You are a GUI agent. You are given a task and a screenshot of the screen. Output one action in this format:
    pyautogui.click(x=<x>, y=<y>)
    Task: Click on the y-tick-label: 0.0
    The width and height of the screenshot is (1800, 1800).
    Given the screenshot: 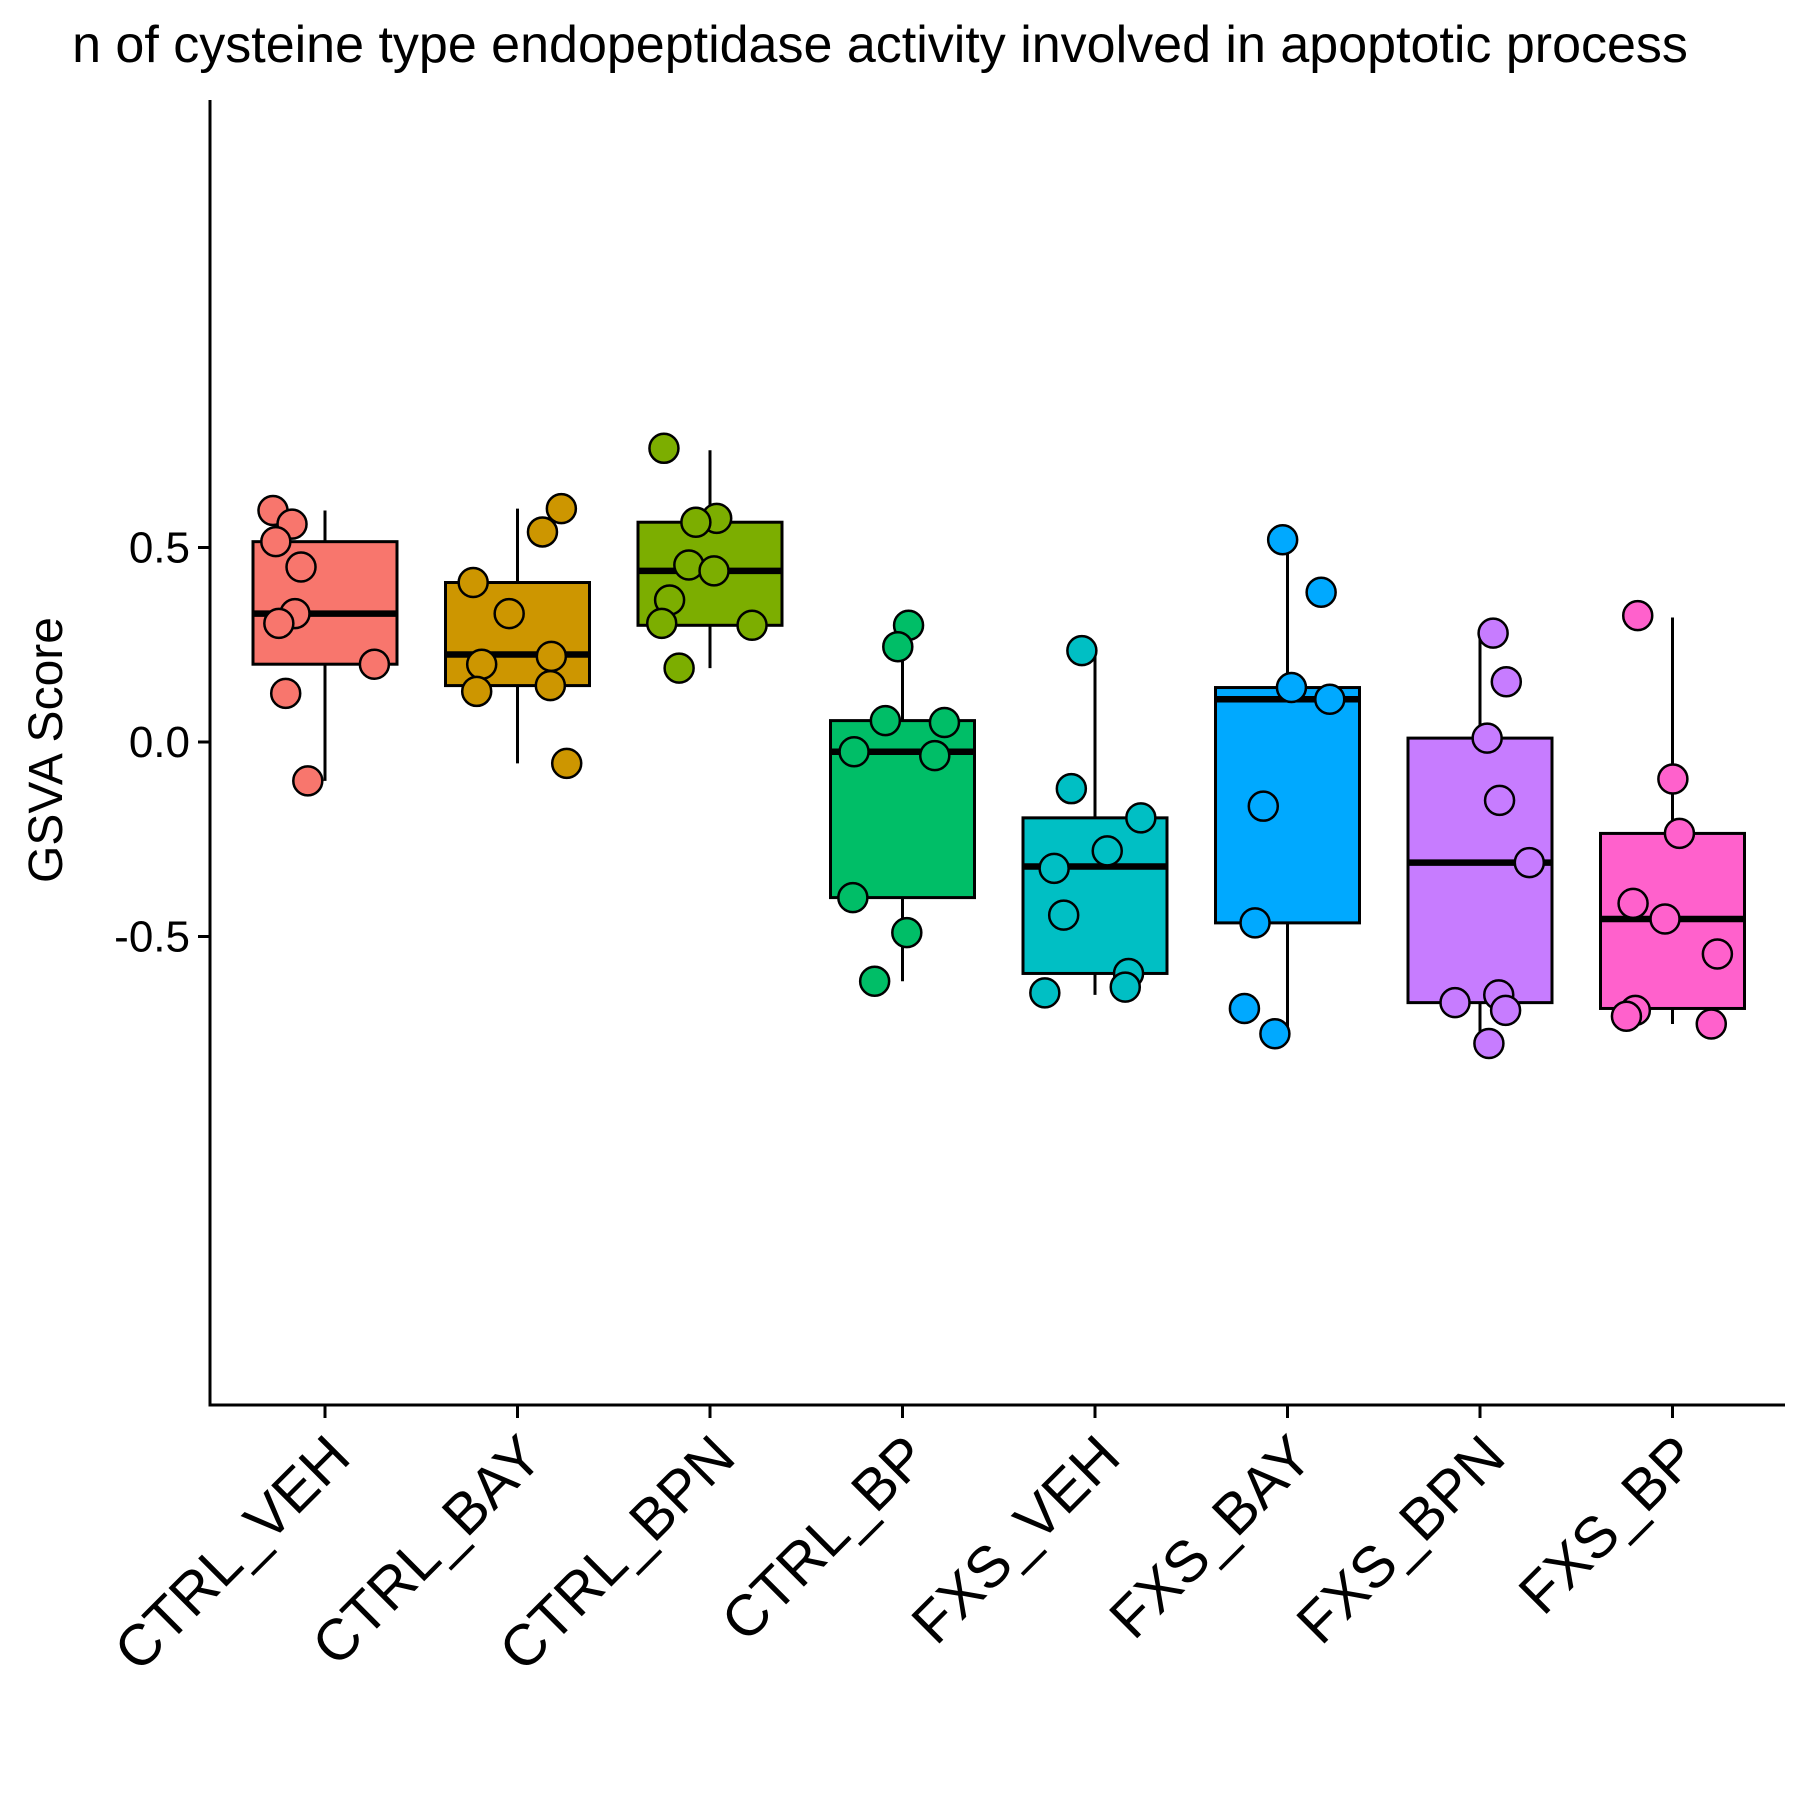 What is the action you would take?
    pyautogui.click(x=159, y=742)
    